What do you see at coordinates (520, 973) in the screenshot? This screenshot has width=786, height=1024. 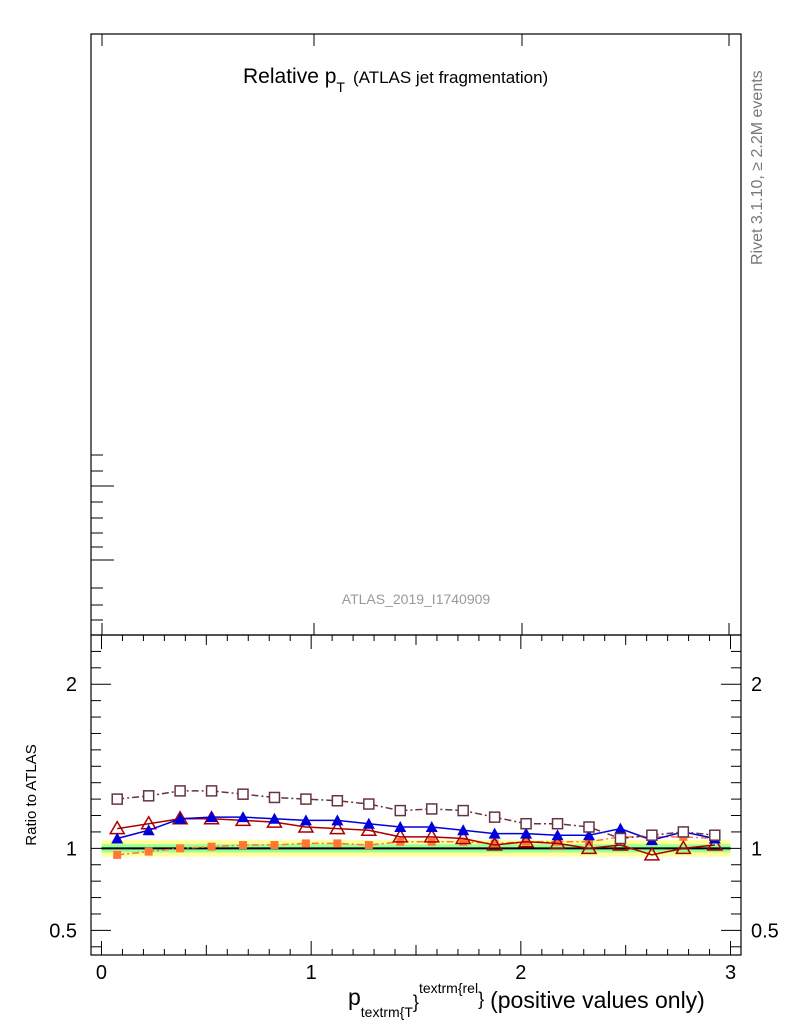 I see `x-tick-label: 2` at bounding box center [520, 973].